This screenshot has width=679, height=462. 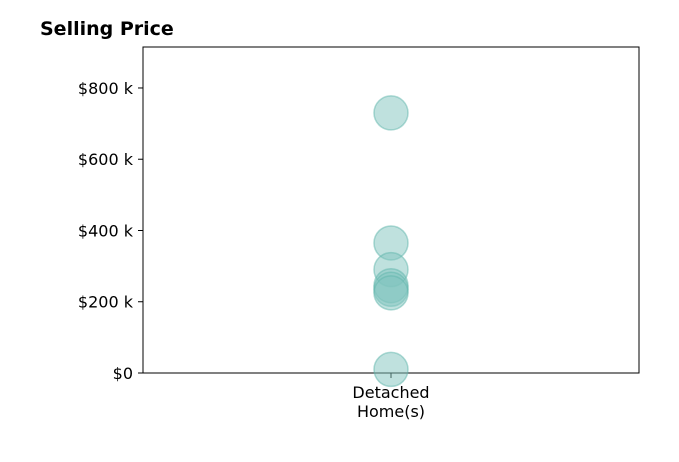 I want to click on y-tick-label: $400 k, so click(x=106, y=230).